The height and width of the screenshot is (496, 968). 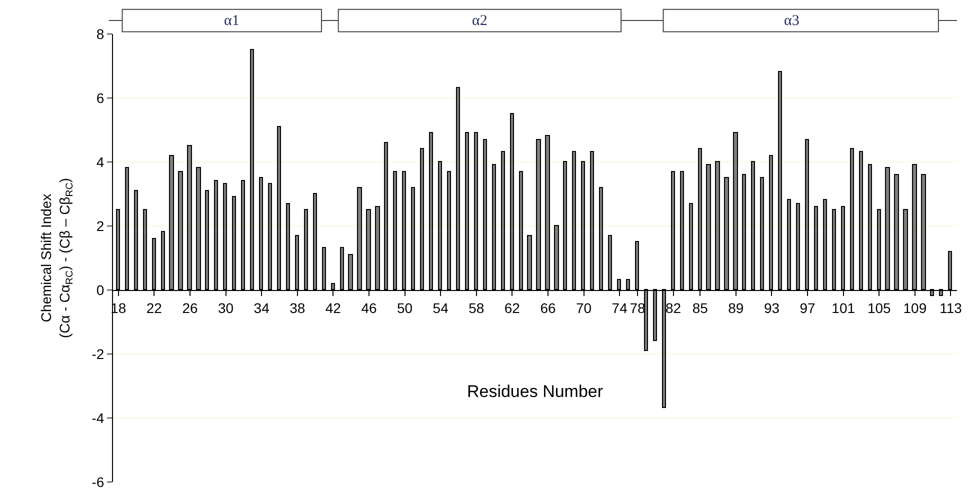 What do you see at coordinates (369, 308) in the screenshot?
I see `x-tick-label: 46` at bounding box center [369, 308].